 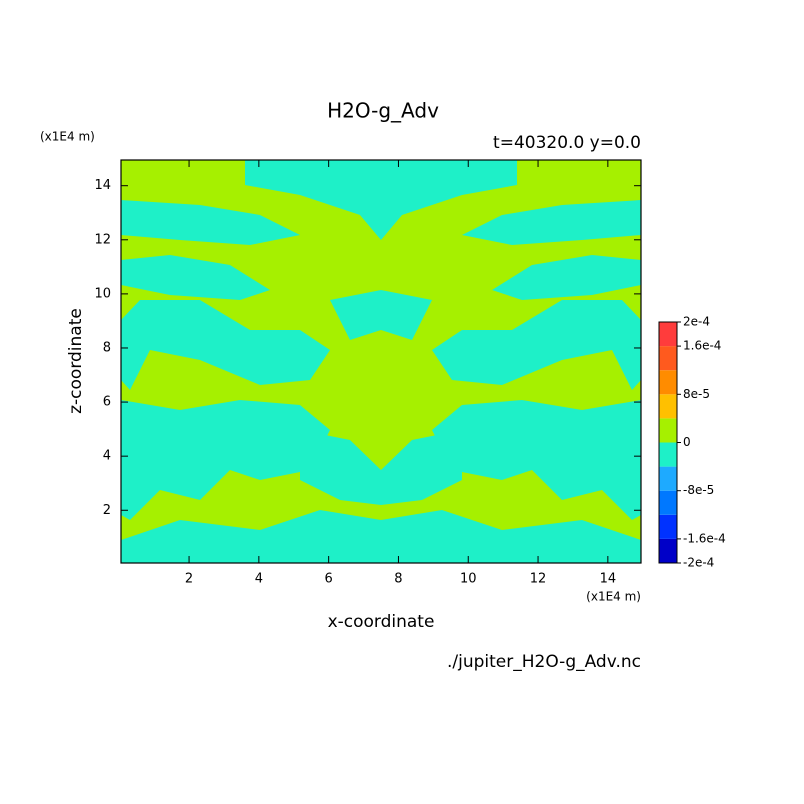 I want to click on x-tick-label: 14, so click(x=608, y=579).